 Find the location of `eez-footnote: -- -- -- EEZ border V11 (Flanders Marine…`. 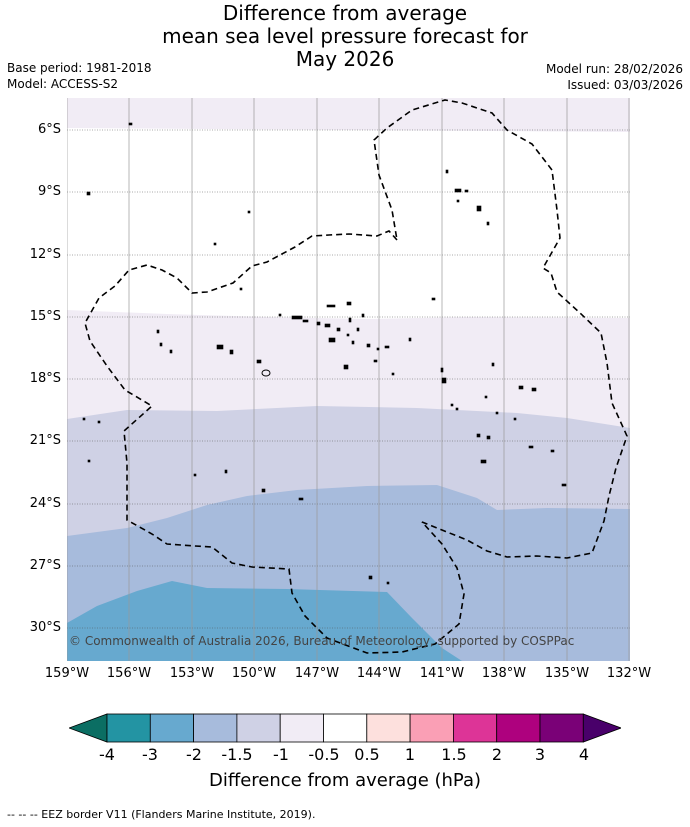

eez-footnote: -- -- -- EEZ border V11 (Flanders Marine… is located at coordinates (161, 814).